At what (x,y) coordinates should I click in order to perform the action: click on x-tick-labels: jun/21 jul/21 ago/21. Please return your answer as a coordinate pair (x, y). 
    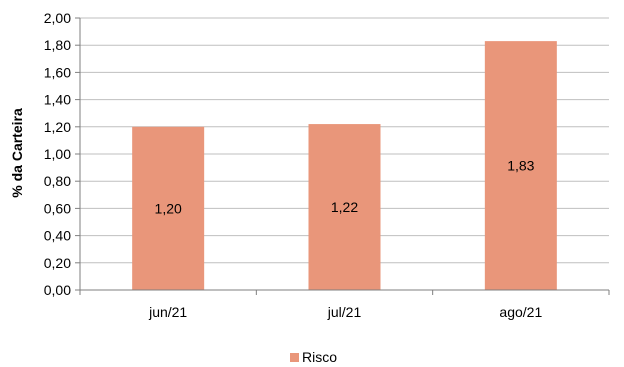
    Looking at the image, I should click on (344, 305).